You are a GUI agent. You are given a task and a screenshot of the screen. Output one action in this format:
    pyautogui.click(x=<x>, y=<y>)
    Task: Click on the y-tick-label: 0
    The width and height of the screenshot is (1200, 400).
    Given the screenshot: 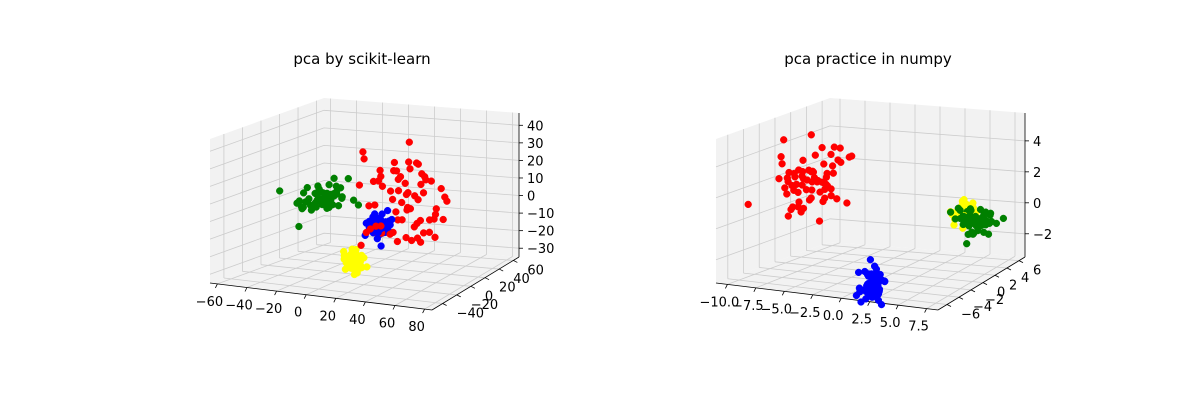 What is the action you would take?
    pyautogui.click(x=1001, y=293)
    